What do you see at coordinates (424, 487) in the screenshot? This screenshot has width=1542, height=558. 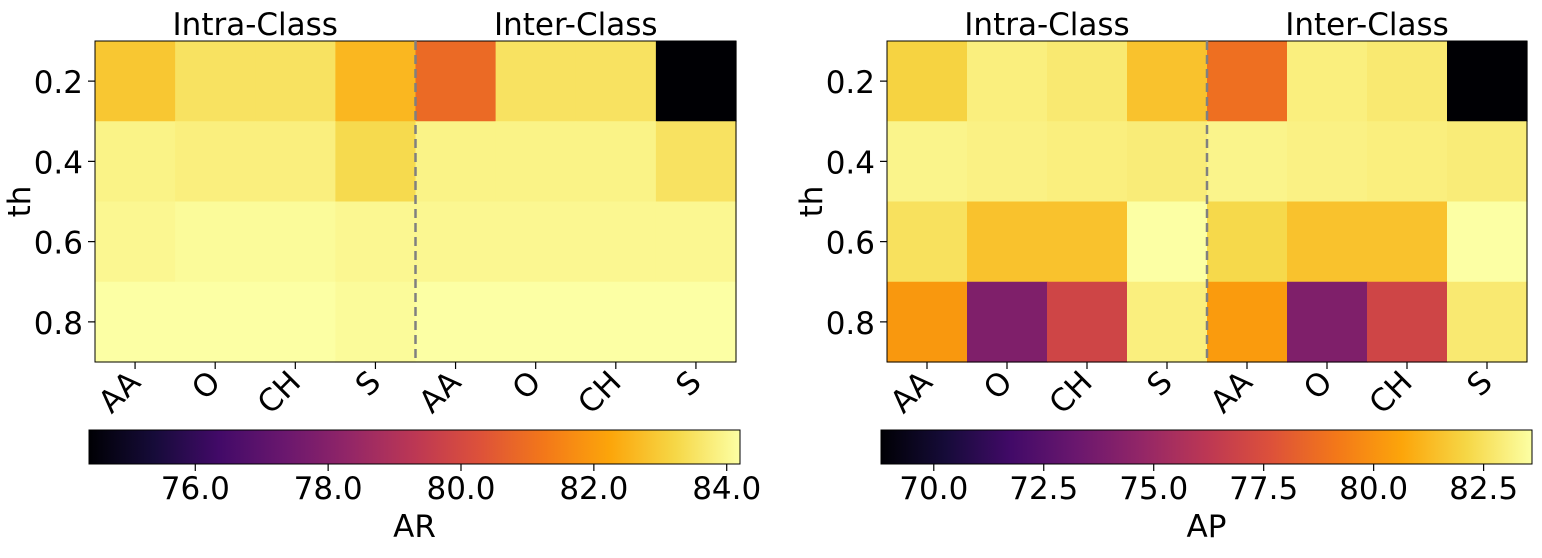 I see `colorbar-1: 76.0 78.0 80.0 82.0 84.0 AR` at bounding box center [424, 487].